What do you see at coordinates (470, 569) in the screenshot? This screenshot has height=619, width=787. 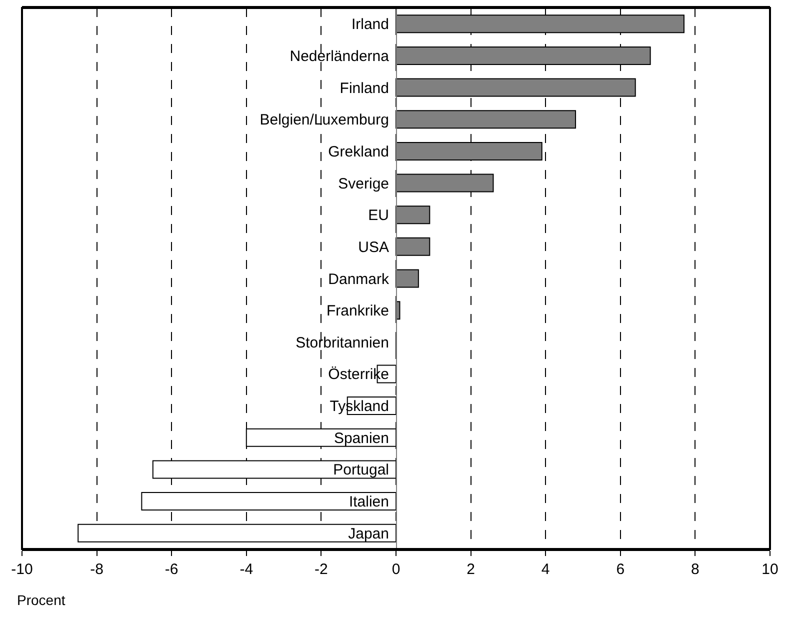 I see `x-tick-label: 2` at bounding box center [470, 569].